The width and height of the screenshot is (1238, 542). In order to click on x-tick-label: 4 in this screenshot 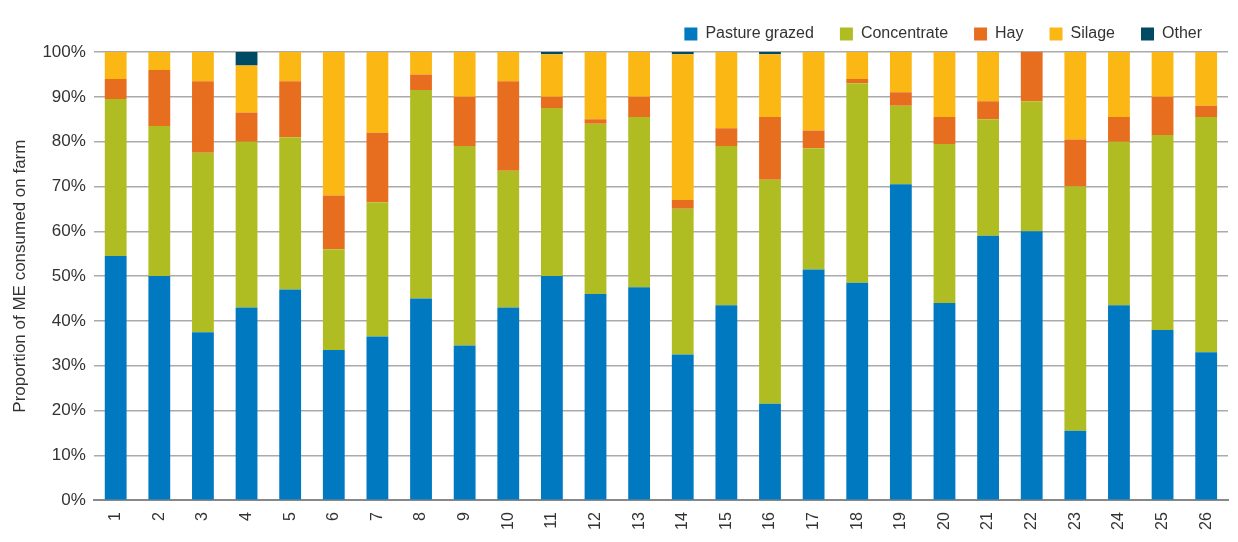, I will do `click(245, 517)`.